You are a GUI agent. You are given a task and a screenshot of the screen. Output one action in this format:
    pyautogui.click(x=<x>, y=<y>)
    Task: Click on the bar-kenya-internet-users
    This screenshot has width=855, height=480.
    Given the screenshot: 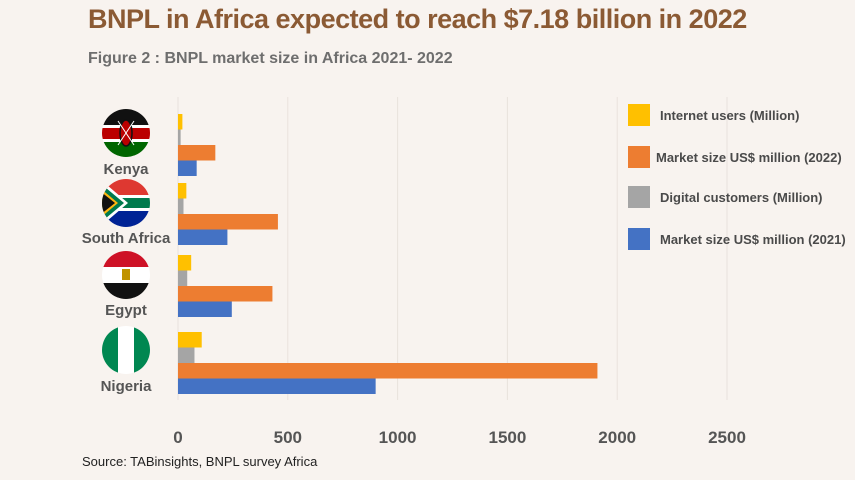 What is the action you would take?
    pyautogui.click(x=180, y=122)
    